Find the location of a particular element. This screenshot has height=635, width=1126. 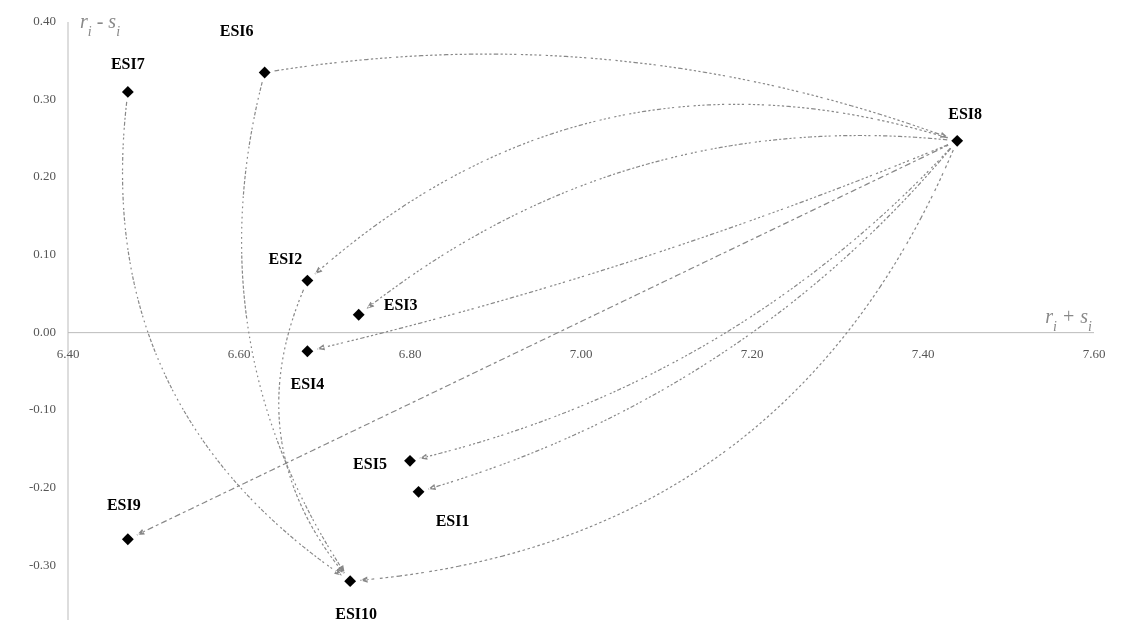

y-tick-label: 0.20 is located at coordinates (44, 176).